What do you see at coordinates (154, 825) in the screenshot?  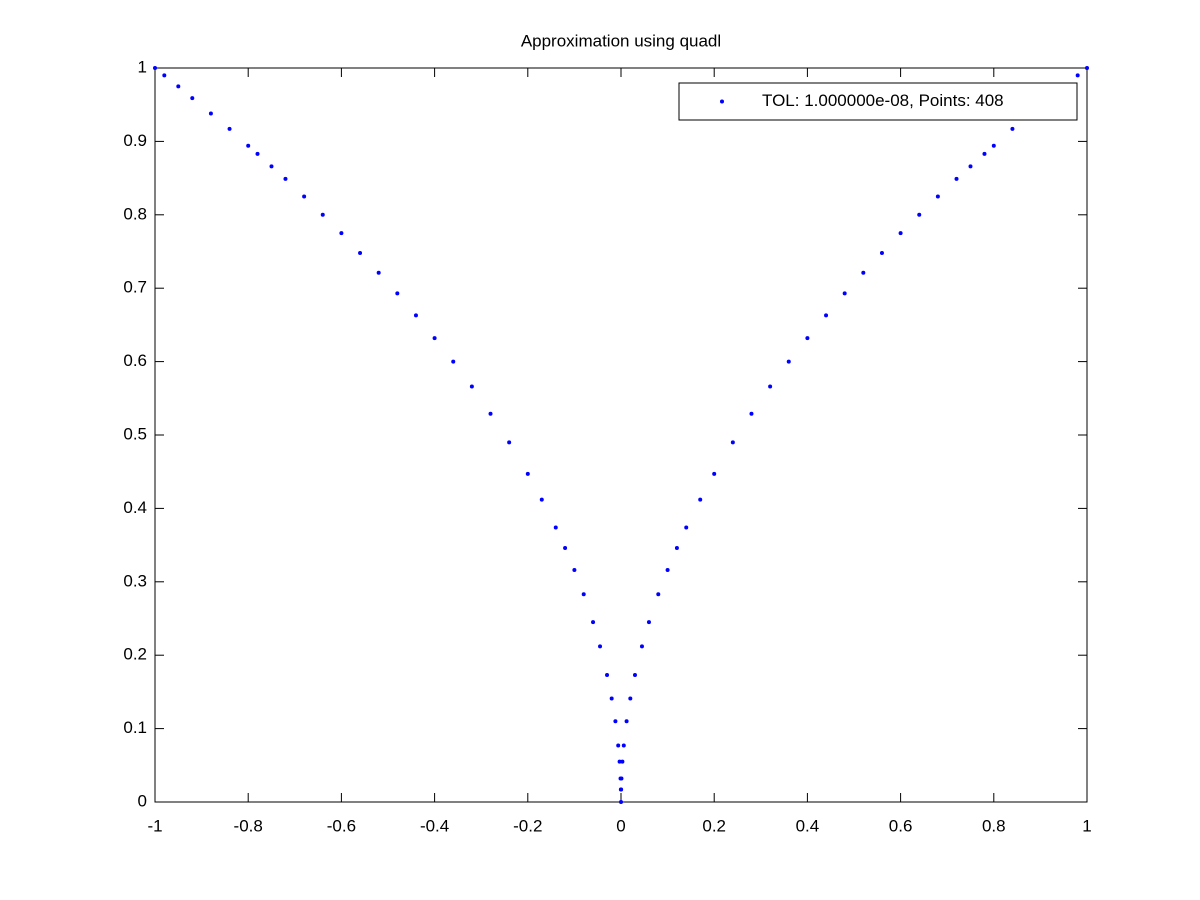 I see `x-tick-label: -1` at bounding box center [154, 825].